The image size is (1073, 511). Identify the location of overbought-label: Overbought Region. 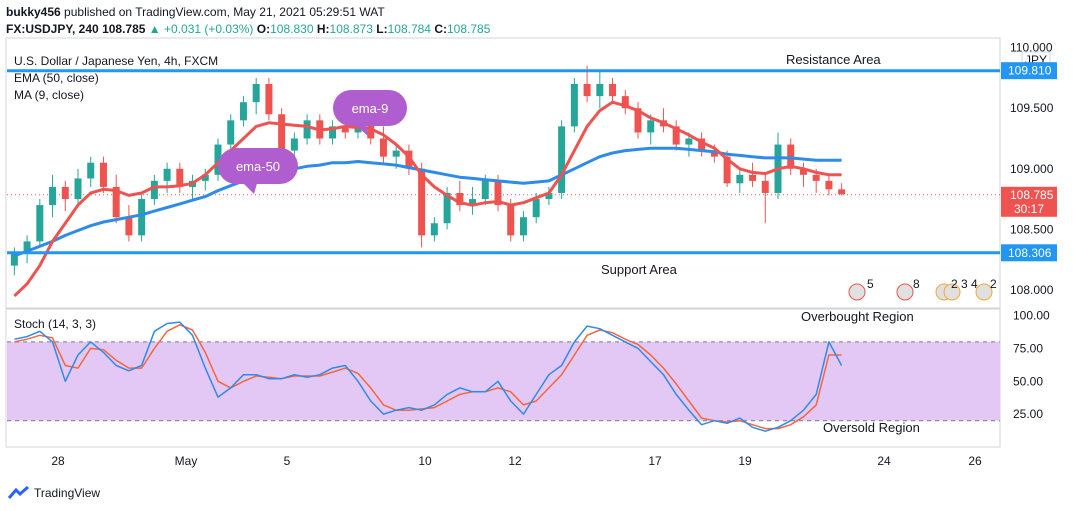
(857, 316).